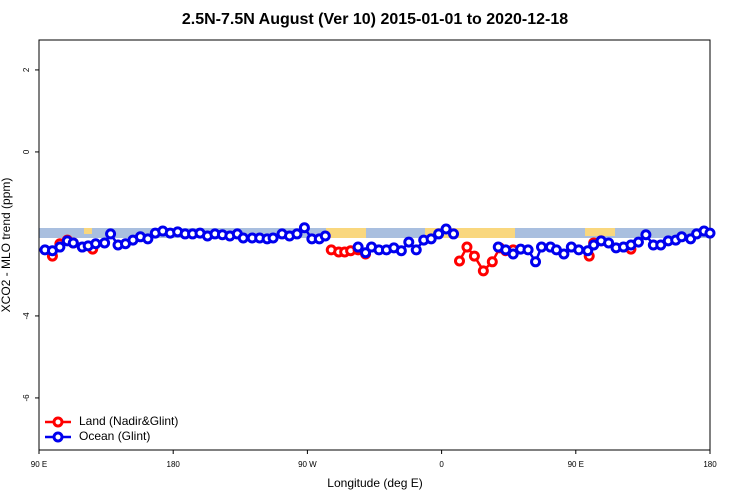  I want to click on ocean-strip, so click(374, 233).